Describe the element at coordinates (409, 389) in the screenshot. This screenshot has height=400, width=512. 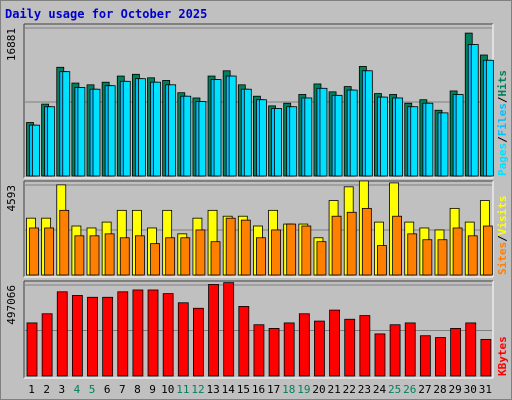
I see `x-tick-day-26: 26` at that location.